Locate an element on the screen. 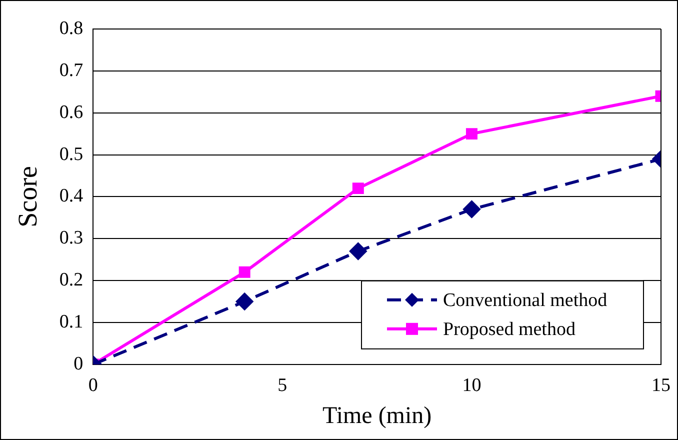 The height and width of the screenshot is (440, 678). y-tick-label: 0.7 is located at coordinates (71, 70).